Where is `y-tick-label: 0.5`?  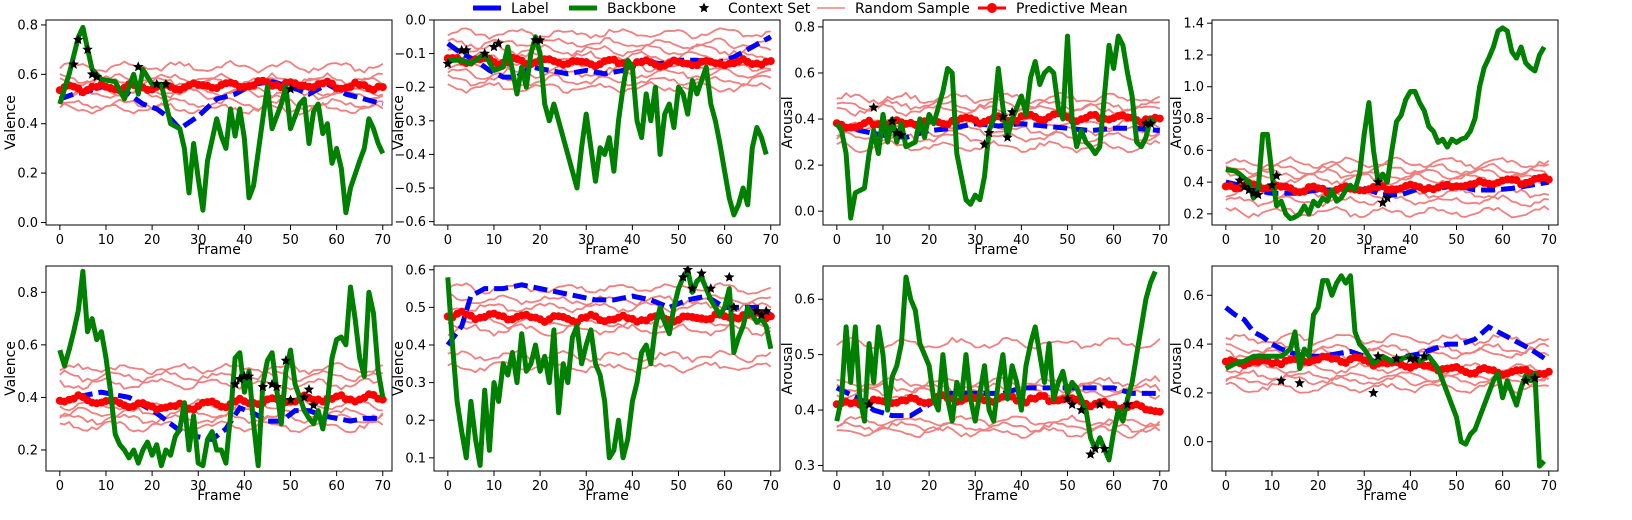
y-tick-label: 0.5 is located at coordinates (804, 355).